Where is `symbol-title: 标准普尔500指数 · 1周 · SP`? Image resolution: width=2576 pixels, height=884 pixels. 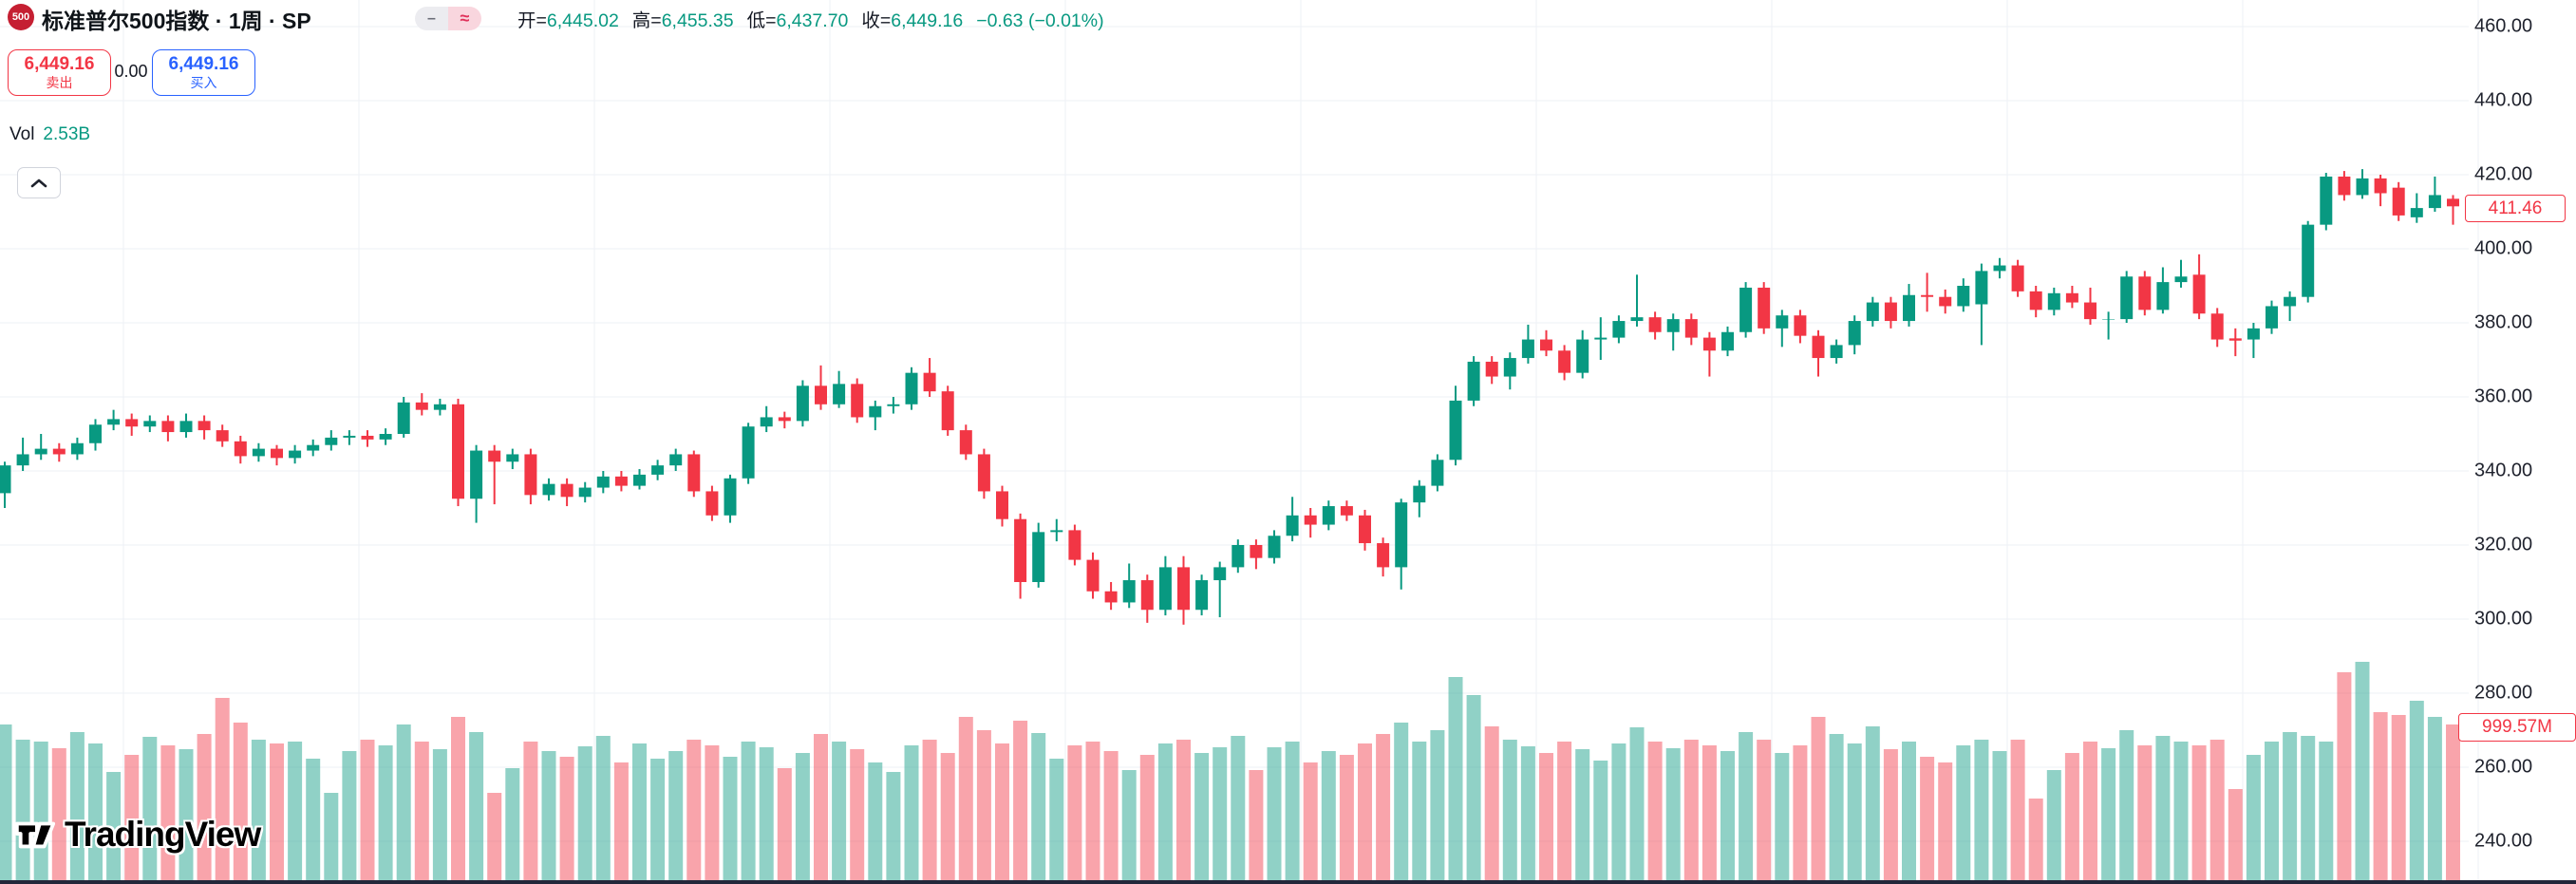
symbol-title: 标准普尔500指数 · 1周 · SP is located at coordinates (176, 21).